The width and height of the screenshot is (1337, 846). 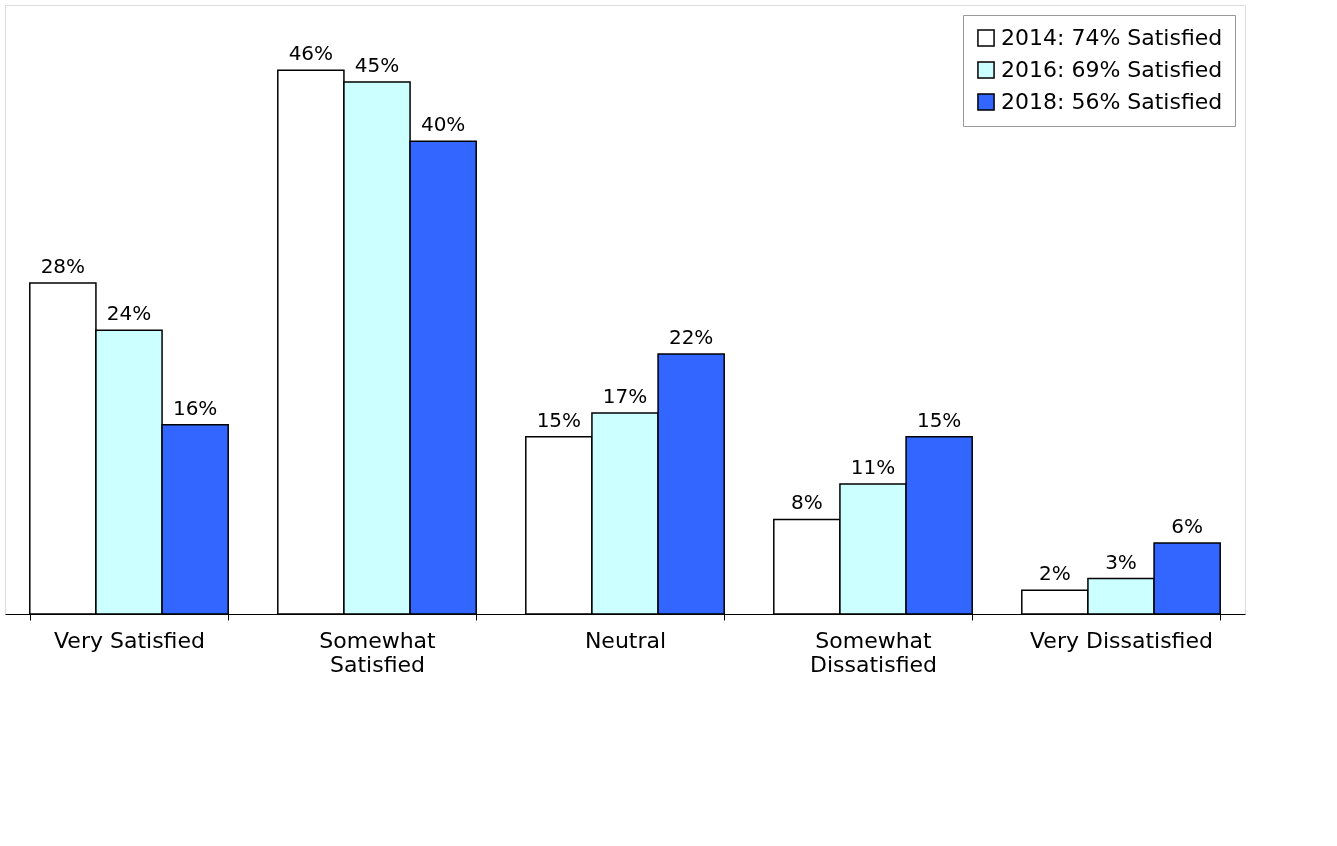 I want to click on data-label: 24%, so click(x=129, y=313).